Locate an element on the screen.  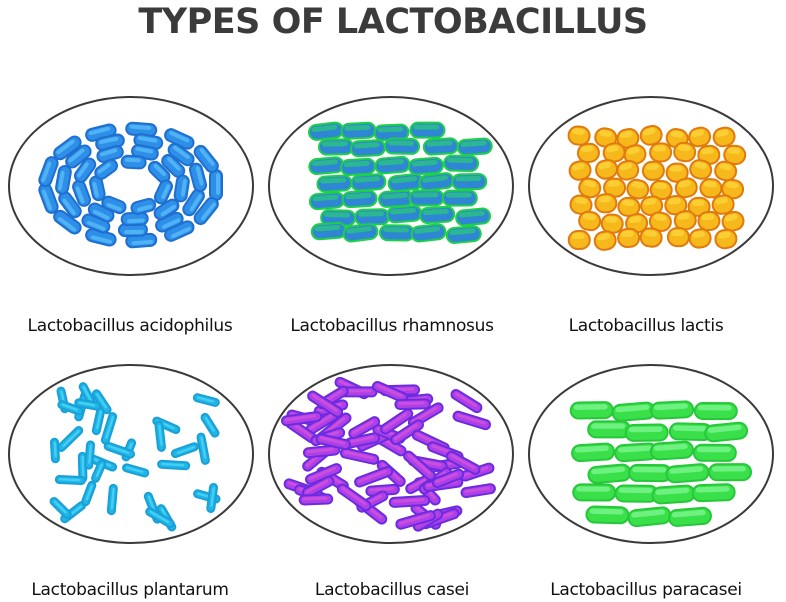
plate-acidophilus is located at coordinates (131, 186).